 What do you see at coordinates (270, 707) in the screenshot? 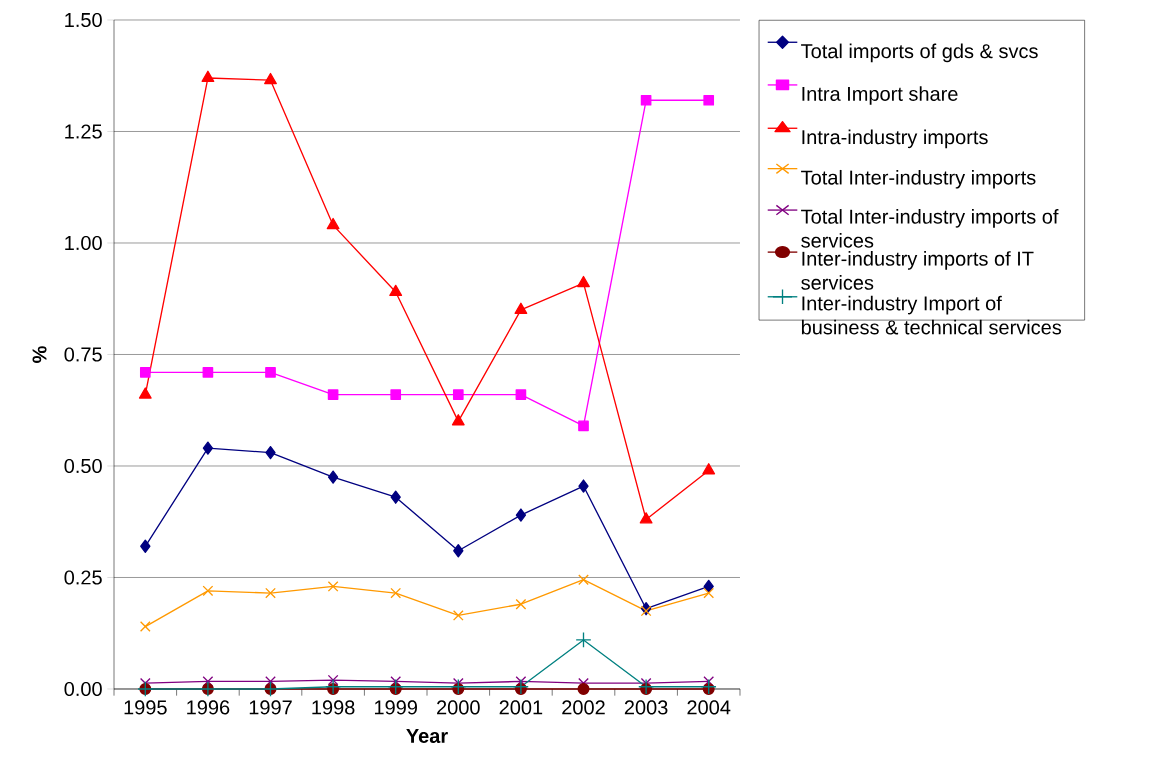
I see `x-tick-label: 1997` at bounding box center [270, 707].